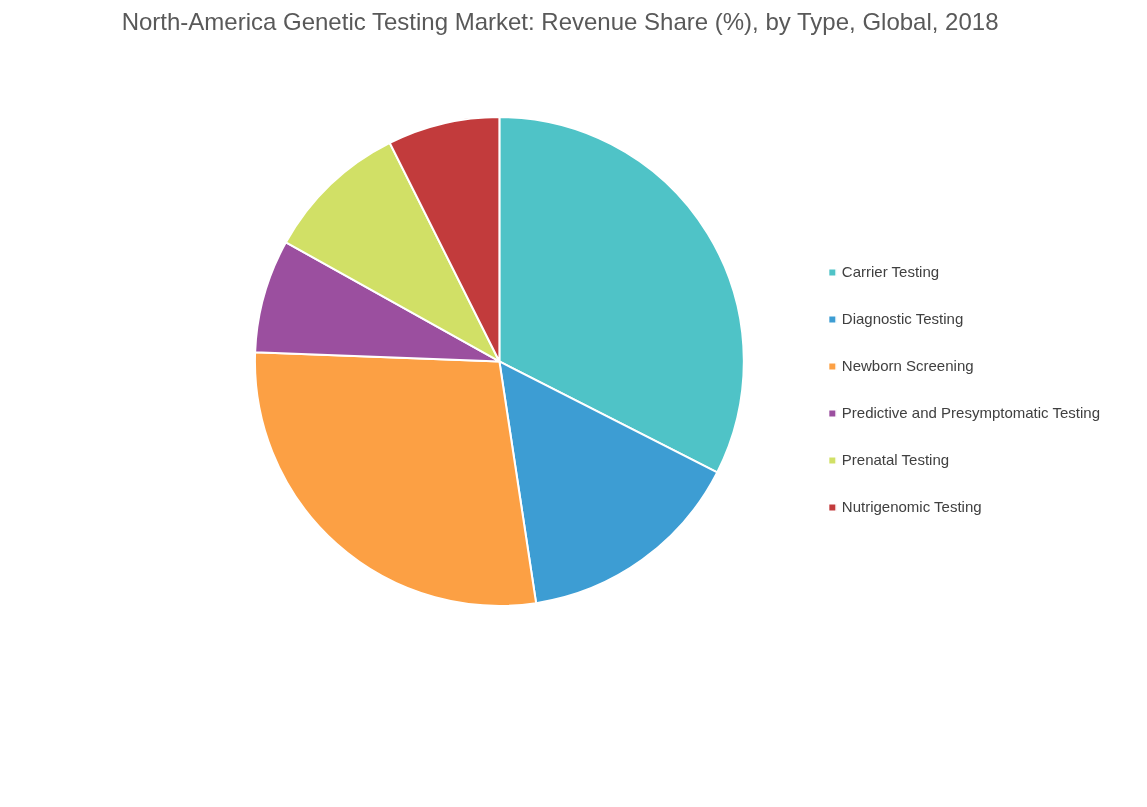  Describe the element at coordinates (970, 412) in the screenshot. I see `legend-label: Predictive and Presymptomatic Testing` at that location.